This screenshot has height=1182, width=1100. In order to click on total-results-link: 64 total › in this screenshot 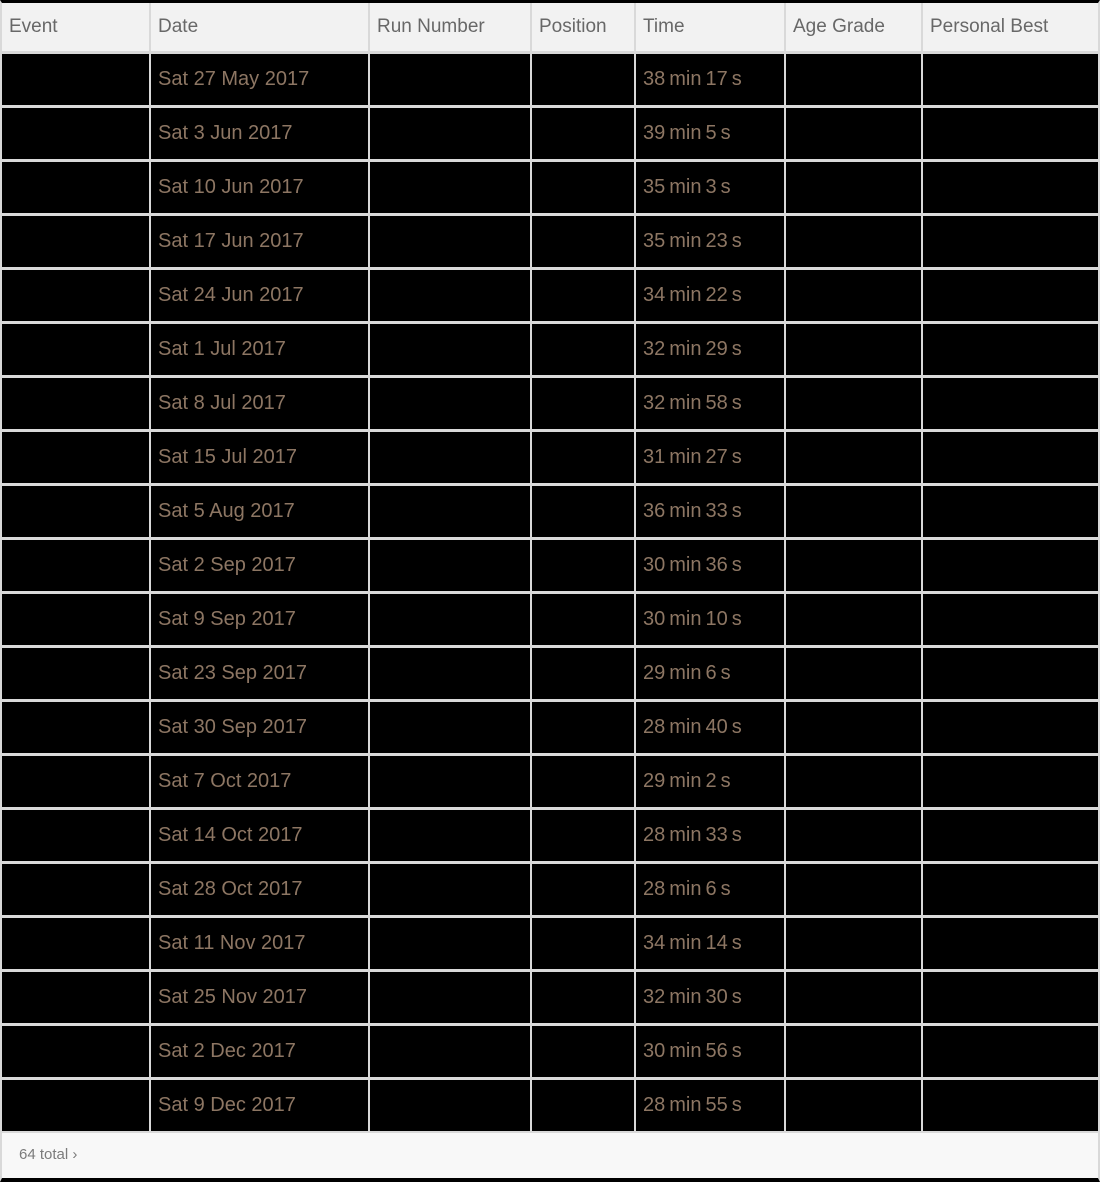, I will do `click(48, 1154)`.